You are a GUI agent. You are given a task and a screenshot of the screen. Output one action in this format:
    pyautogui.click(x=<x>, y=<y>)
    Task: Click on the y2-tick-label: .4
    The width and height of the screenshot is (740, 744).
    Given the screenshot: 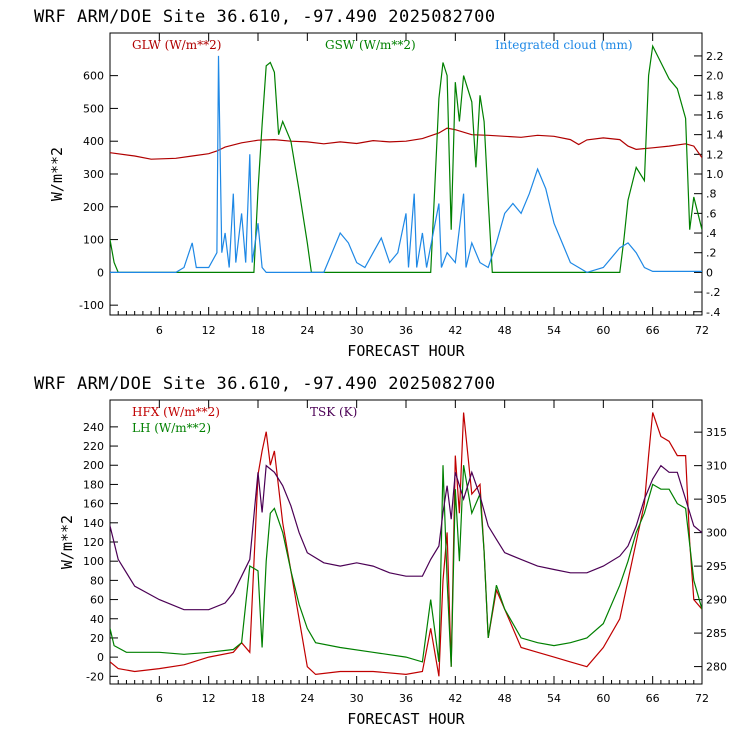 What is the action you would take?
    pyautogui.click(x=711, y=233)
    